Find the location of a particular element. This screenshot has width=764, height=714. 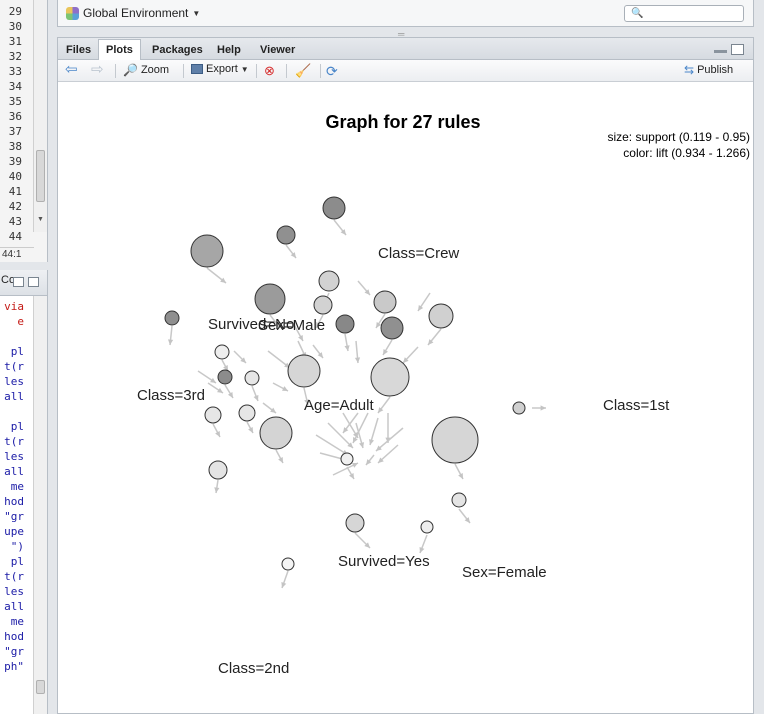

console-header: Co is located at coordinates (23, 283).